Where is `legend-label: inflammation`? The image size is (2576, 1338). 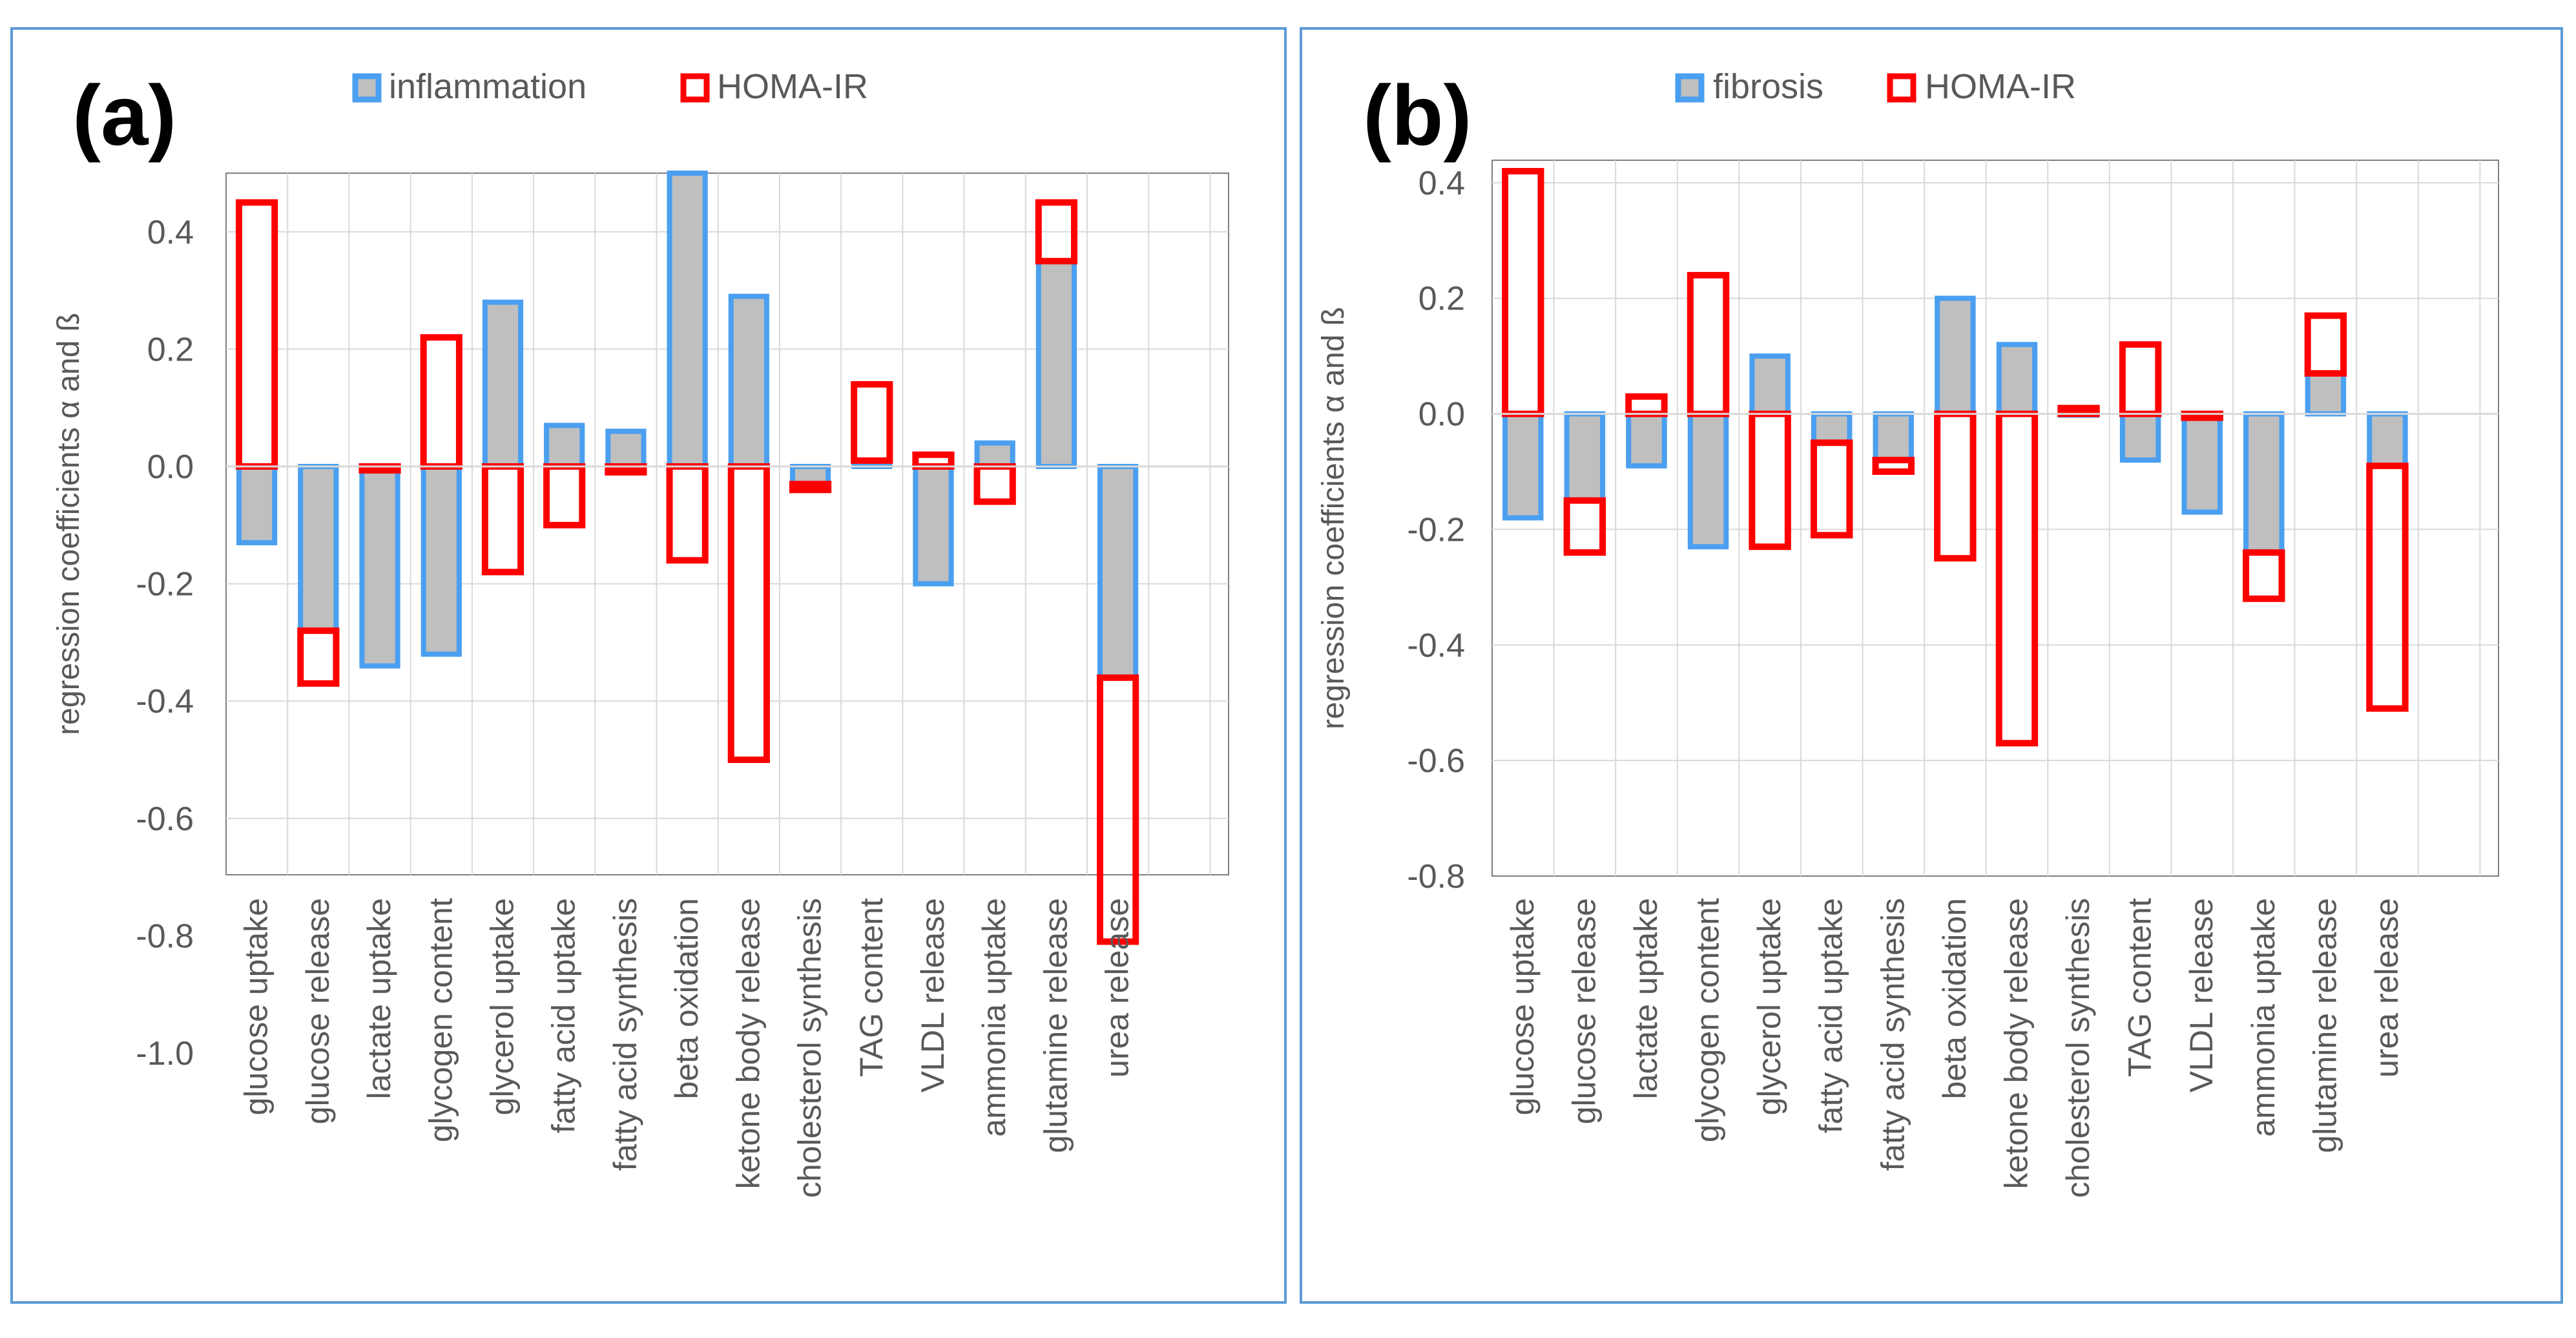 legend-label: inflammation is located at coordinates (488, 86).